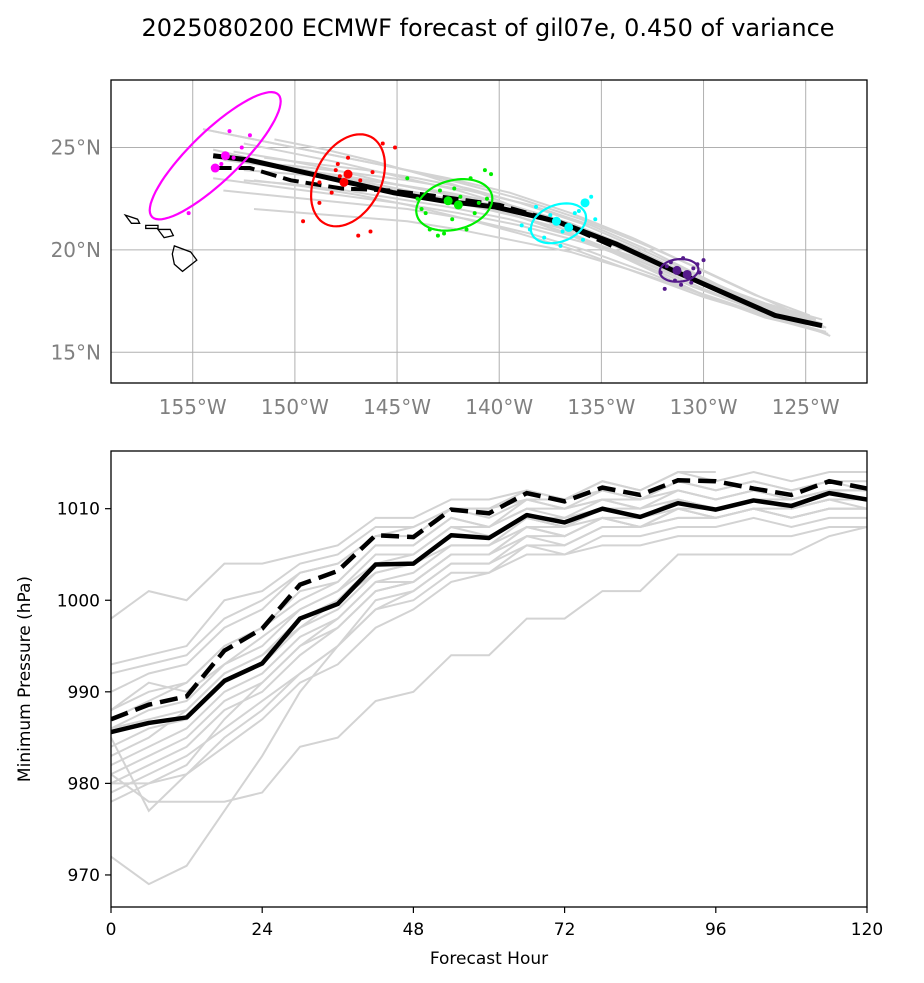 The image size is (924, 983). What do you see at coordinates (414, 930) in the screenshot?
I see `x-tick-label: 48` at bounding box center [414, 930].